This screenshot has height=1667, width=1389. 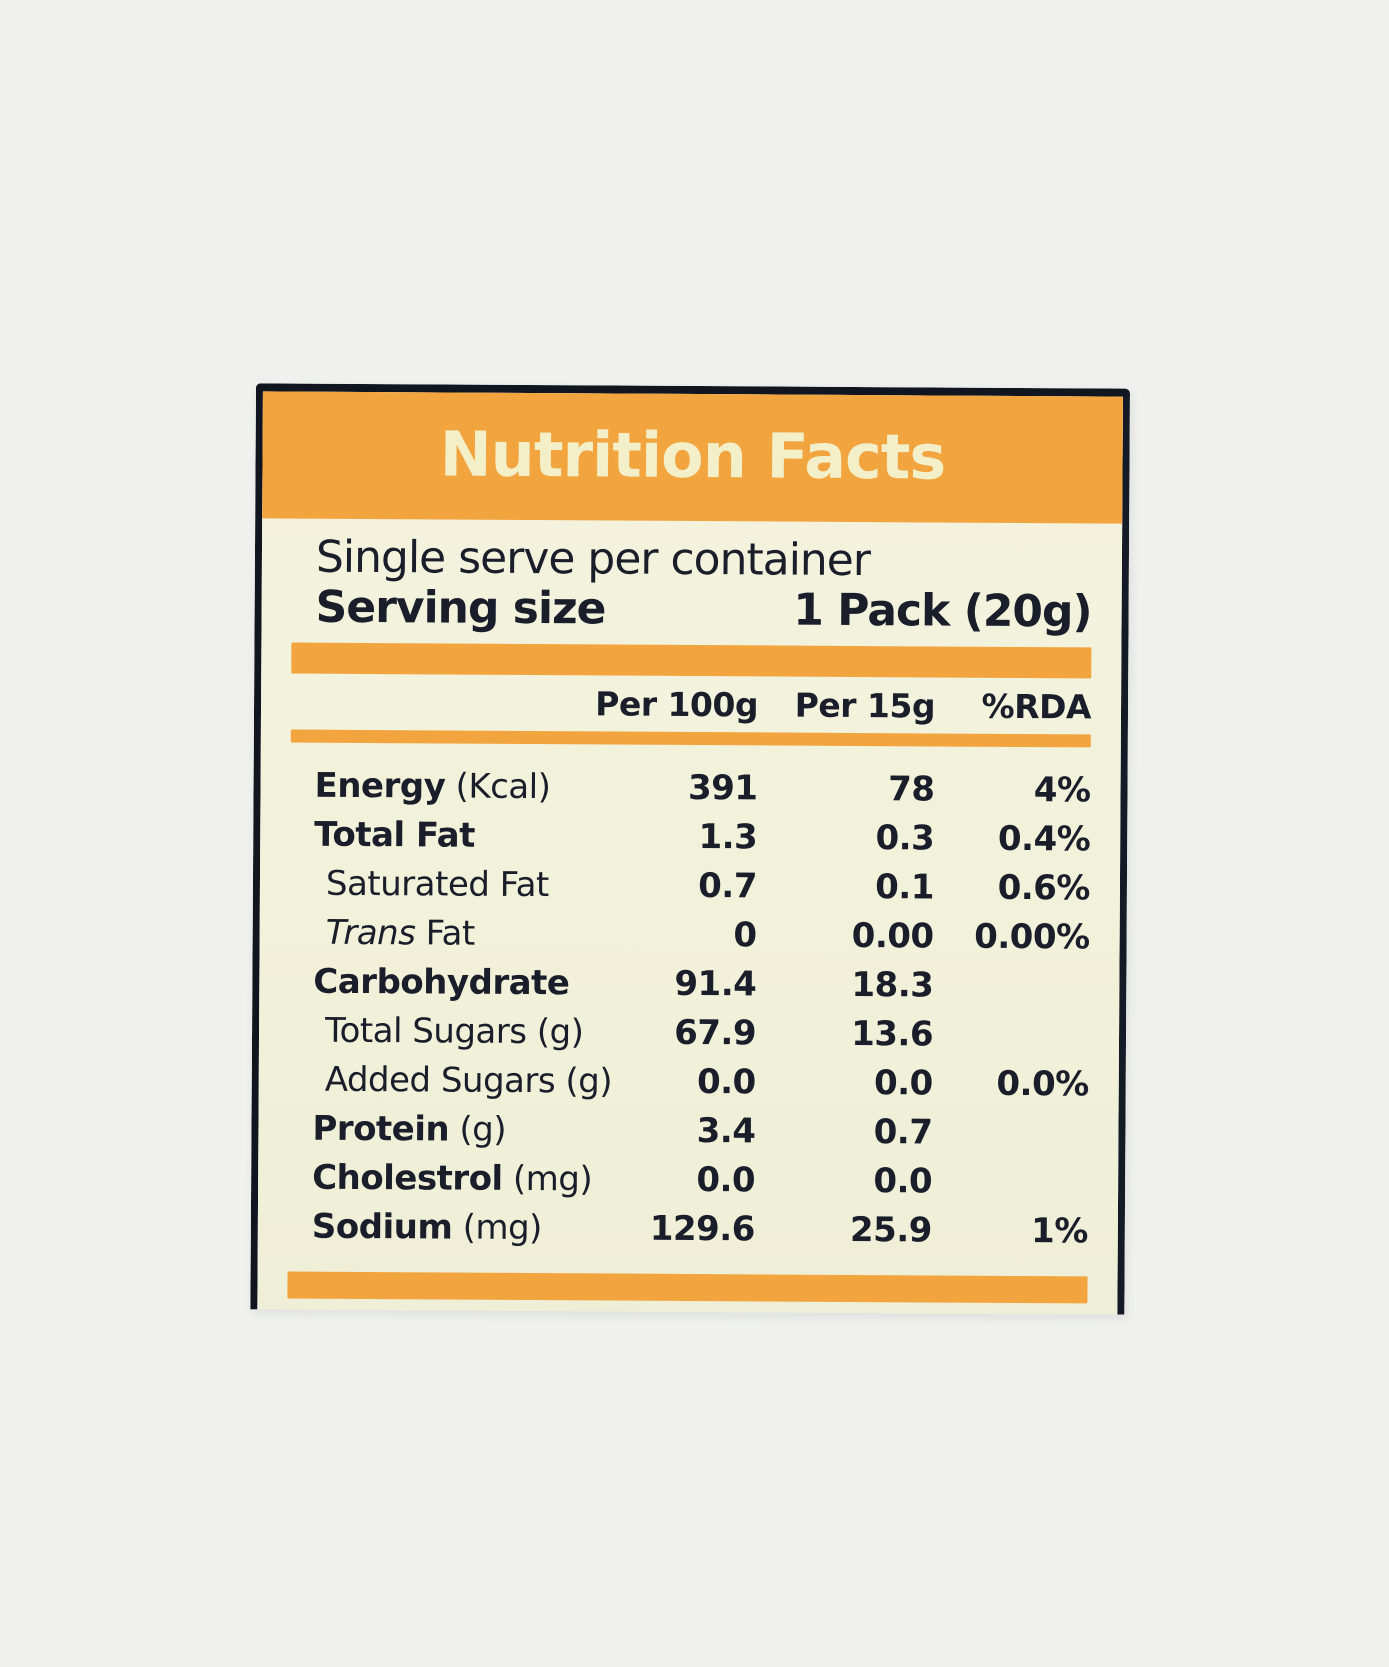 I want to click on value-per-100g: 0, so click(x=745, y=934).